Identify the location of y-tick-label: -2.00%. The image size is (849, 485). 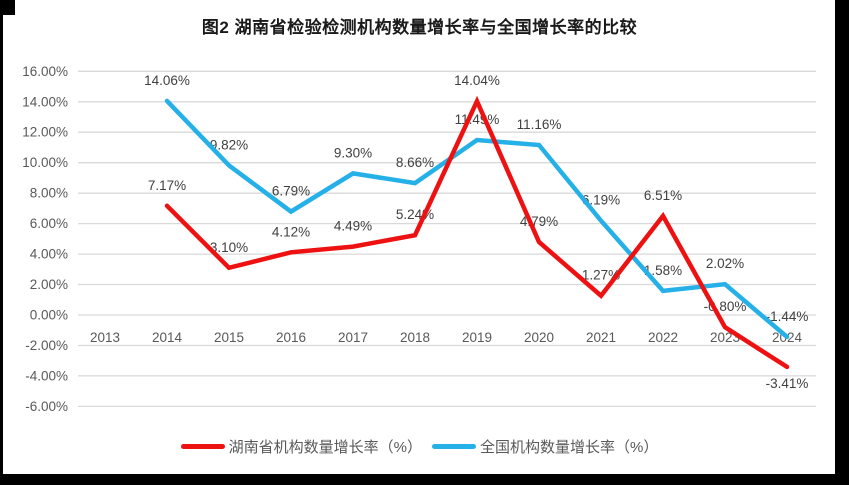
(46, 345).